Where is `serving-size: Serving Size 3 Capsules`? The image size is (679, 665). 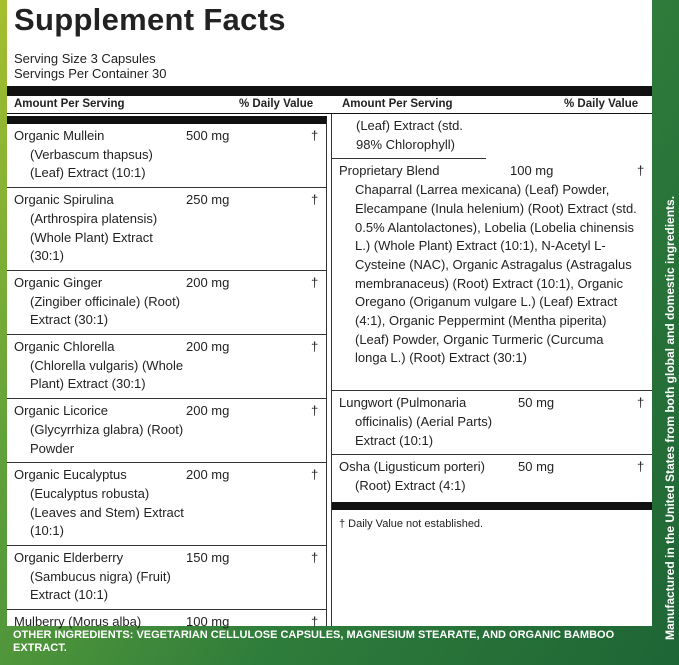
serving-size: Serving Size 3 Capsules is located at coordinates (85, 58).